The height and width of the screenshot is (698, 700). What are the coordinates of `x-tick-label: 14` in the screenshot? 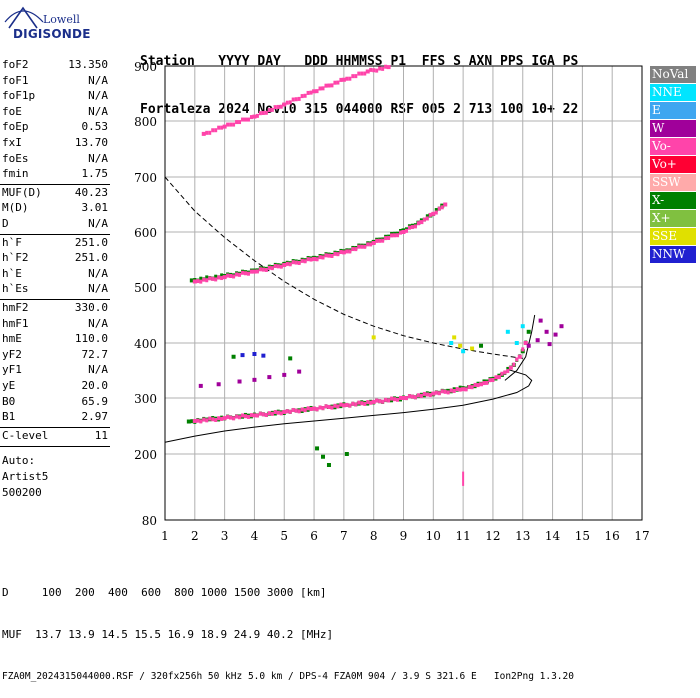 It's located at (553, 536).